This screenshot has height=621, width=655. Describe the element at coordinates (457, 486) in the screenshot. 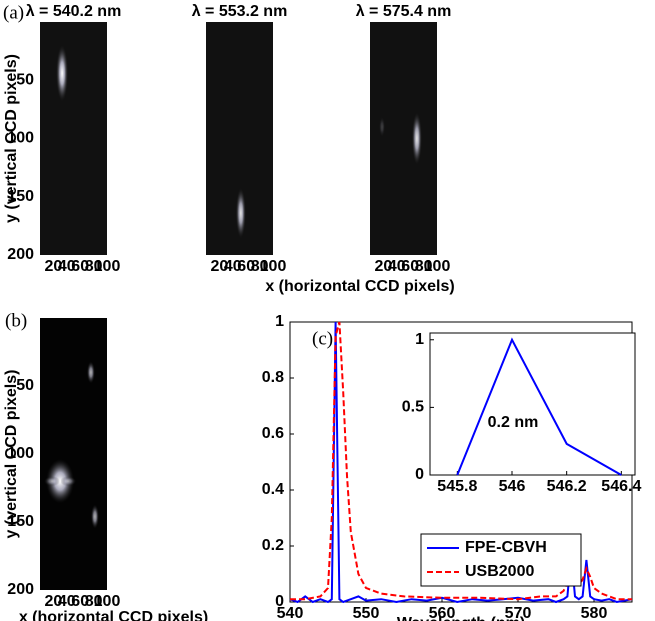

I see `x-tick-label: 545.8` at that location.